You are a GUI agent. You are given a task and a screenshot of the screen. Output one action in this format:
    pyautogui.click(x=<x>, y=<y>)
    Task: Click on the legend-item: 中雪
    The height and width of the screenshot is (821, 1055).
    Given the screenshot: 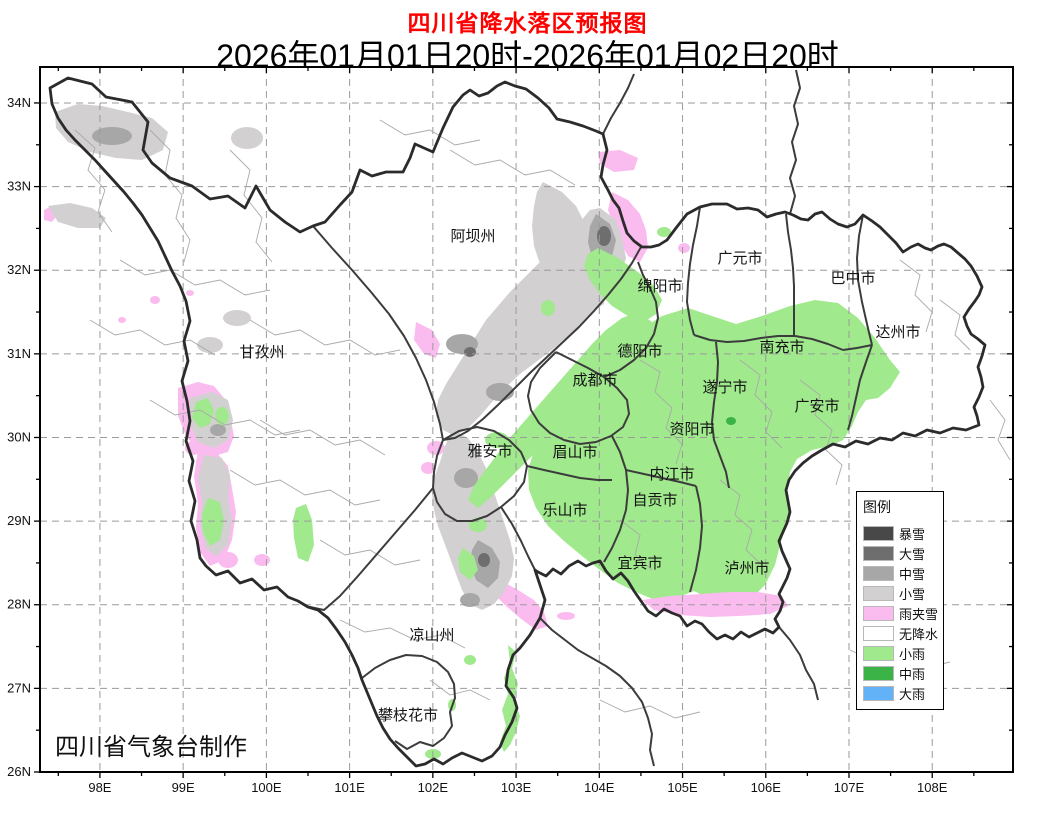 What is the action you would take?
    pyautogui.click(x=903, y=573)
    